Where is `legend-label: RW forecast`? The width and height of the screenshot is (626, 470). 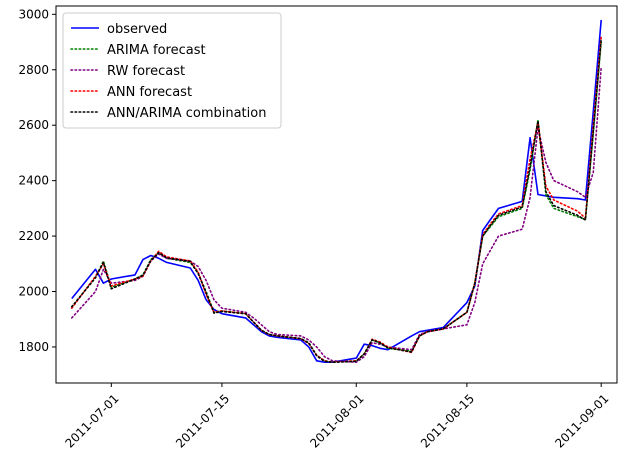 legend-label: RW forecast is located at coordinates (146, 71).